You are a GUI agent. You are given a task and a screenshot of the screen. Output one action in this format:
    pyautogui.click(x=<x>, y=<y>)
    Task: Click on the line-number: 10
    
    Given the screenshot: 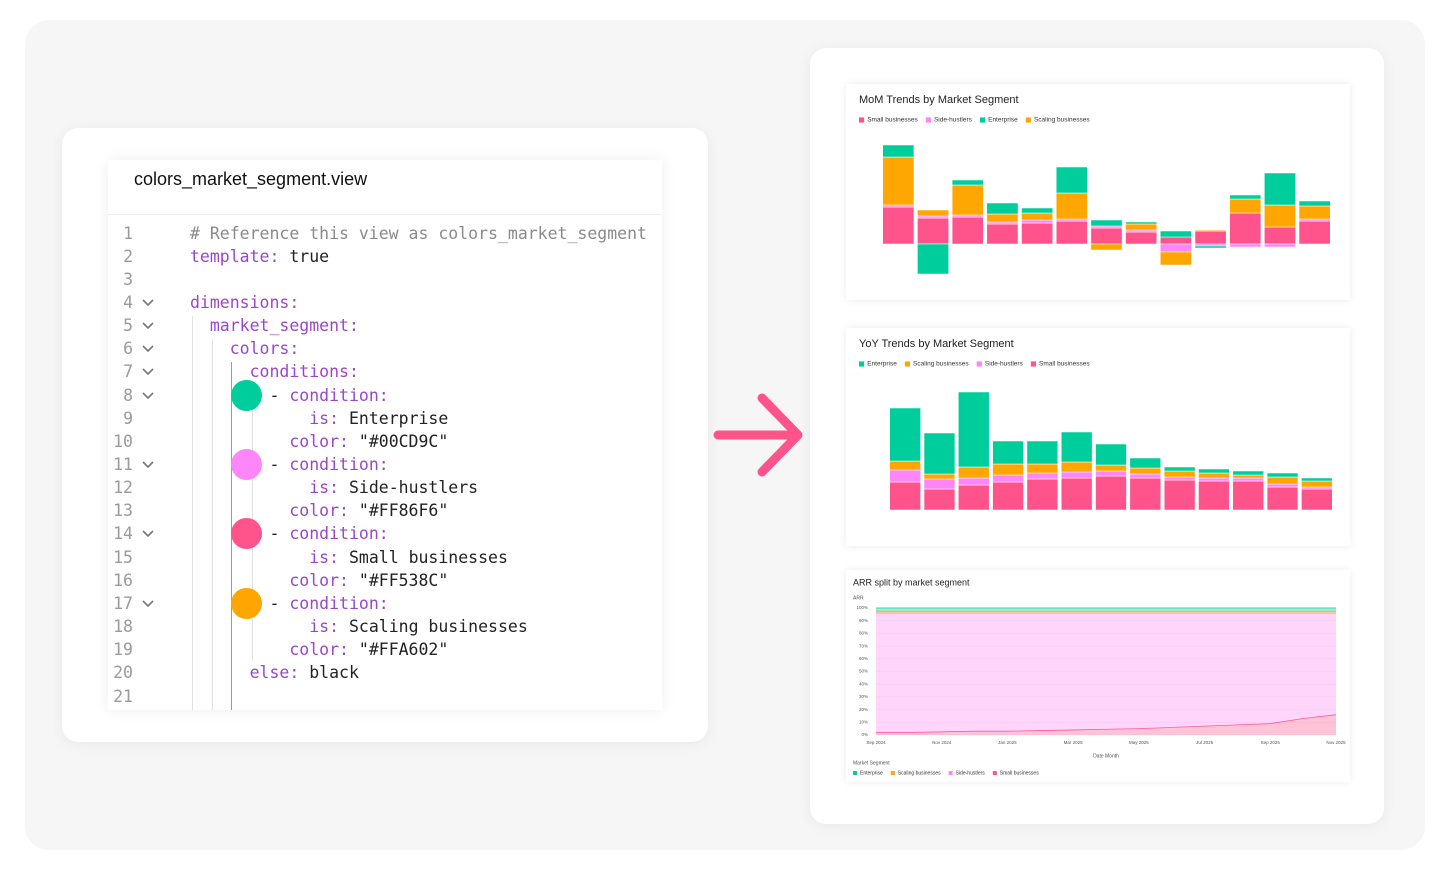 What is the action you would take?
    pyautogui.click(x=123, y=441)
    